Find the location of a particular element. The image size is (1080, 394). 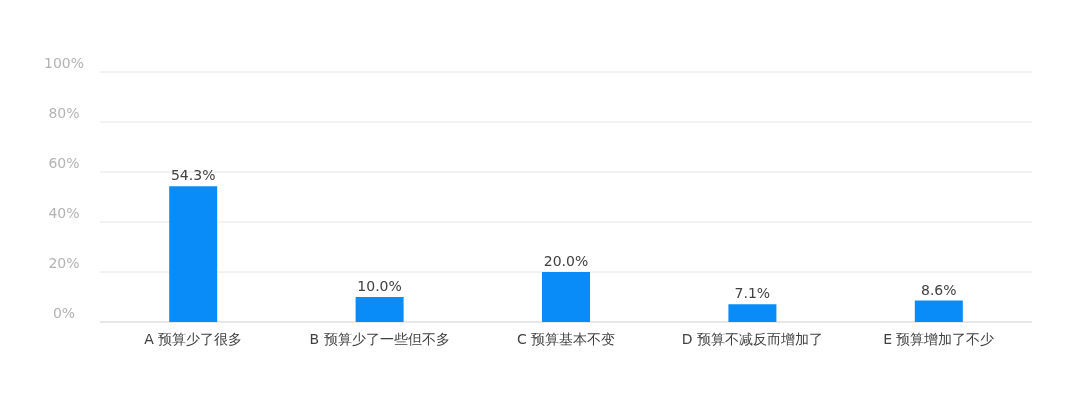

data-label: 54.3% is located at coordinates (193, 175).